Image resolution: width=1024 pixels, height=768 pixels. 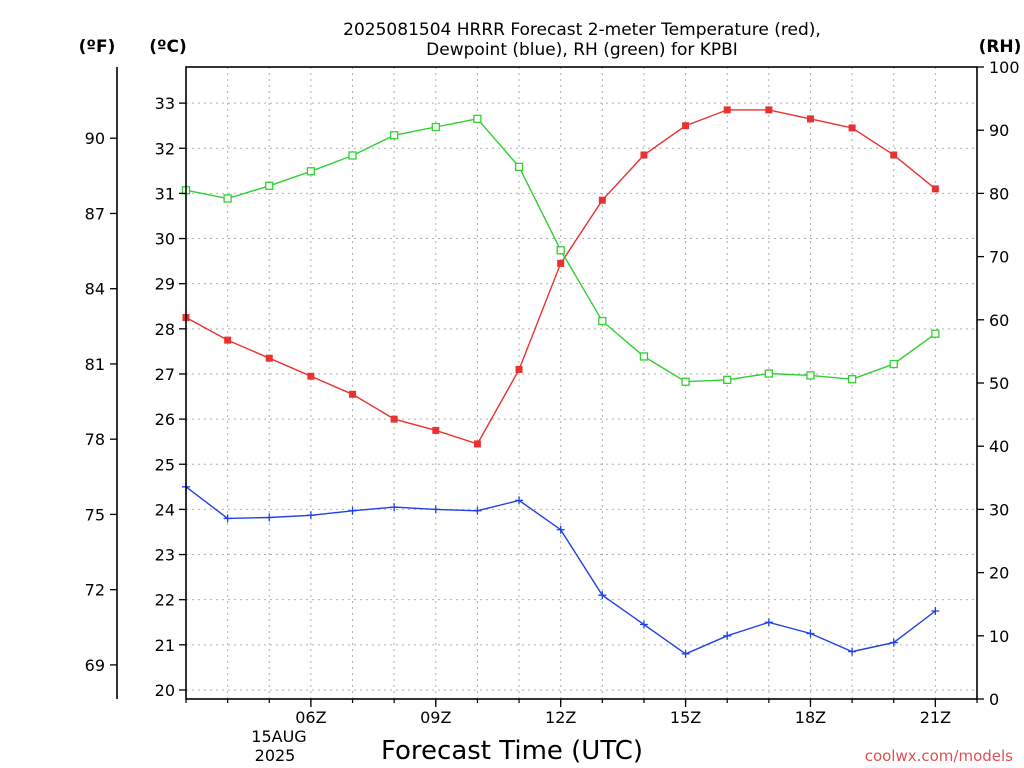 I want to click on fahrenheit-tick-label: 78, so click(x=95, y=439).